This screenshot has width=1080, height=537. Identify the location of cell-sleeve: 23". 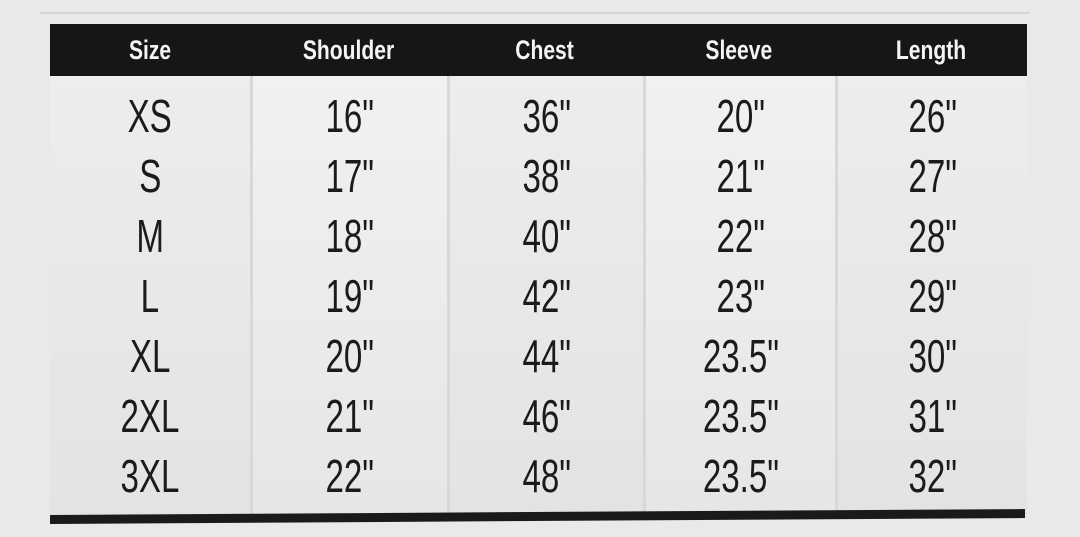
(740, 296).